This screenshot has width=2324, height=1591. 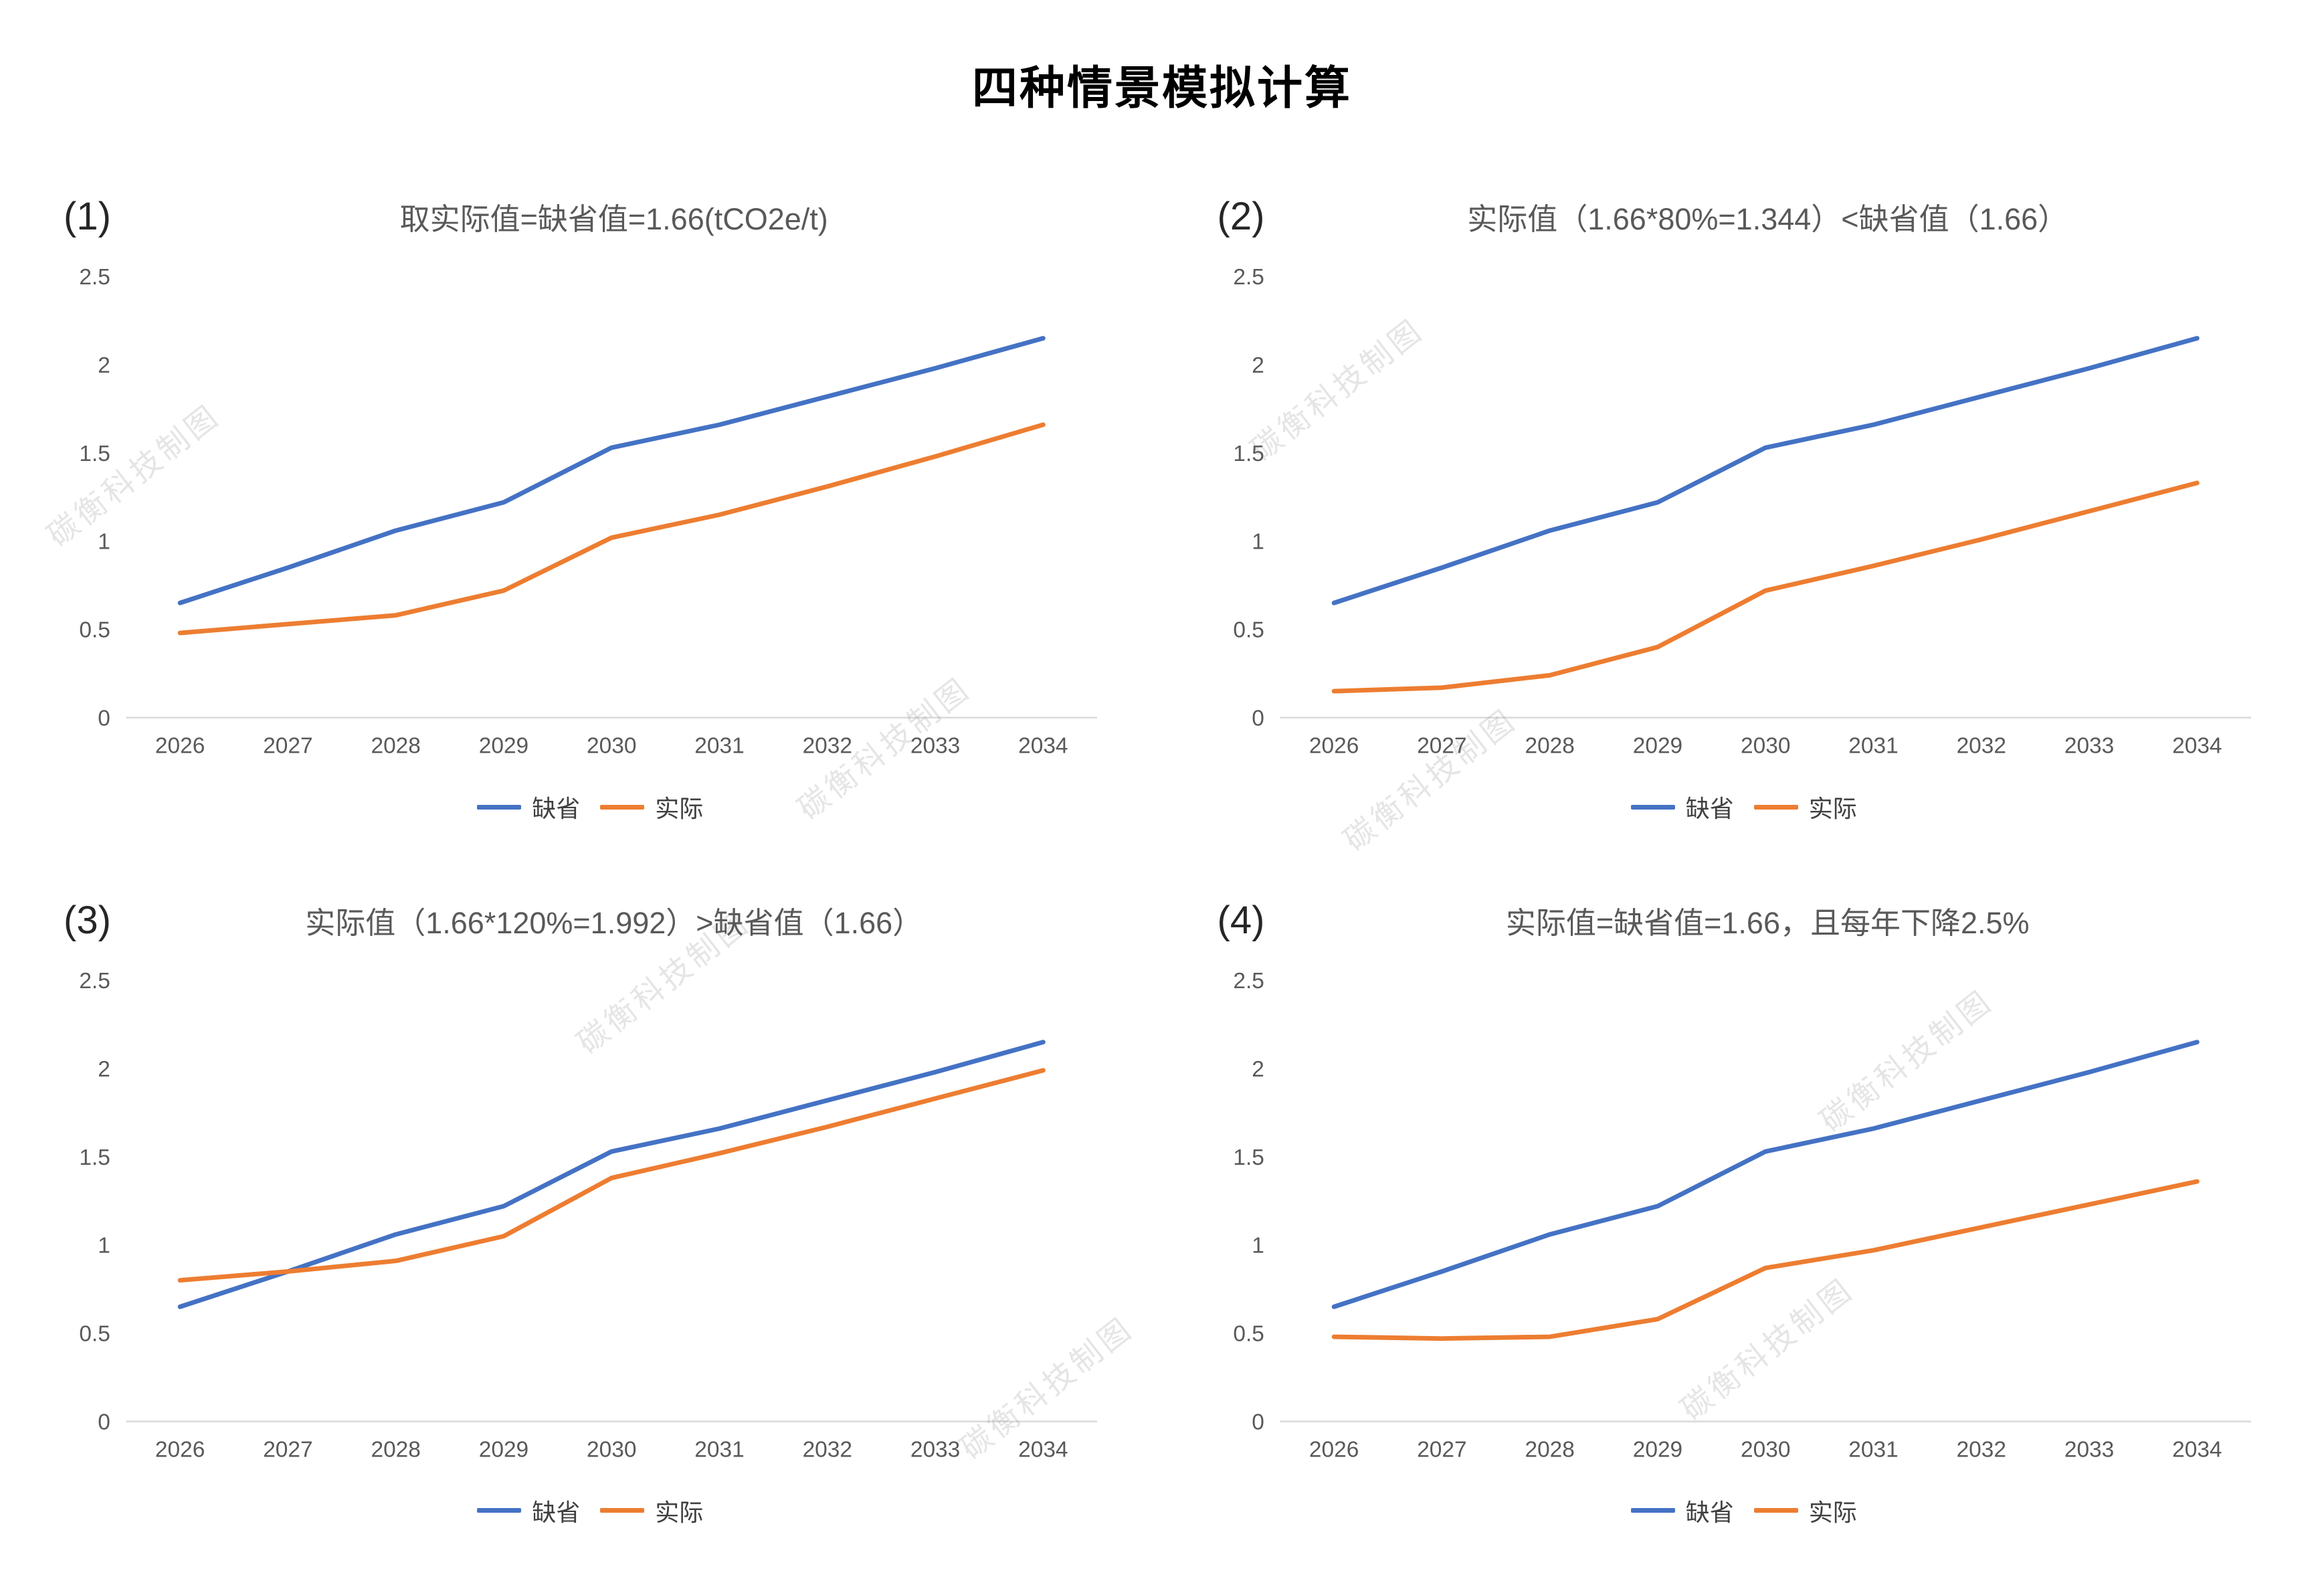 I want to click on chart-header-3: (3) 实际值（1.66*120%=1.992）>缺省值（1.66）, so click(x=590, y=920).